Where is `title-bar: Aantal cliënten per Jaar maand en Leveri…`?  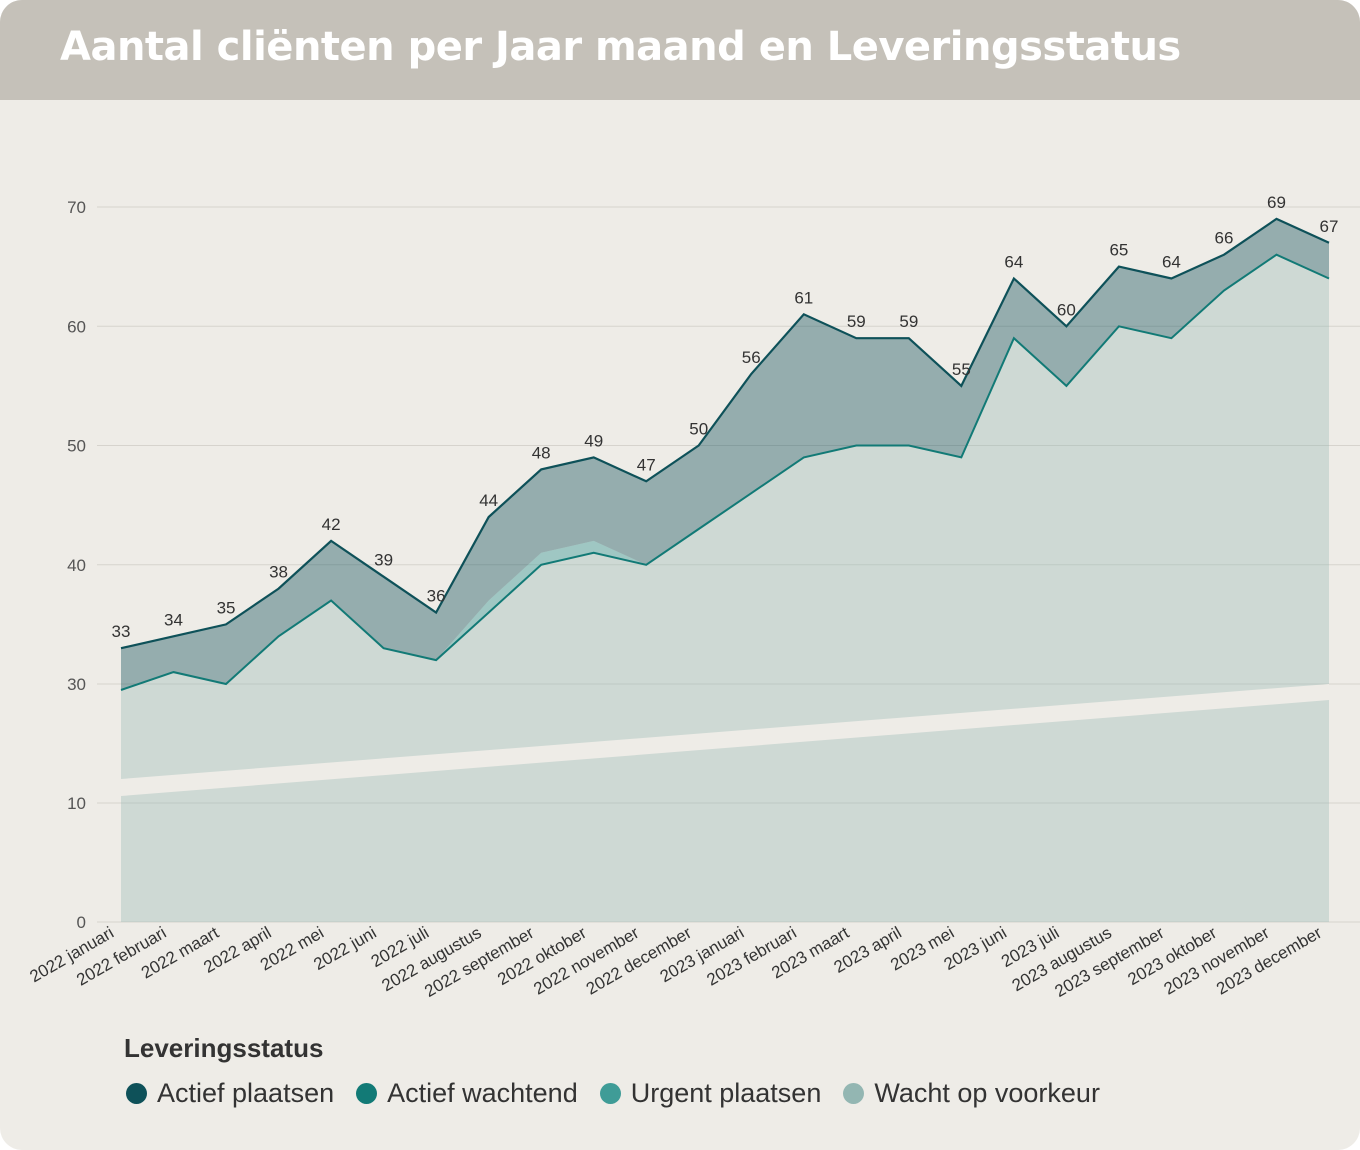 title-bar: Aantal cliënten per Jaar maand en Leveri… is located at coordinates (680, 50).